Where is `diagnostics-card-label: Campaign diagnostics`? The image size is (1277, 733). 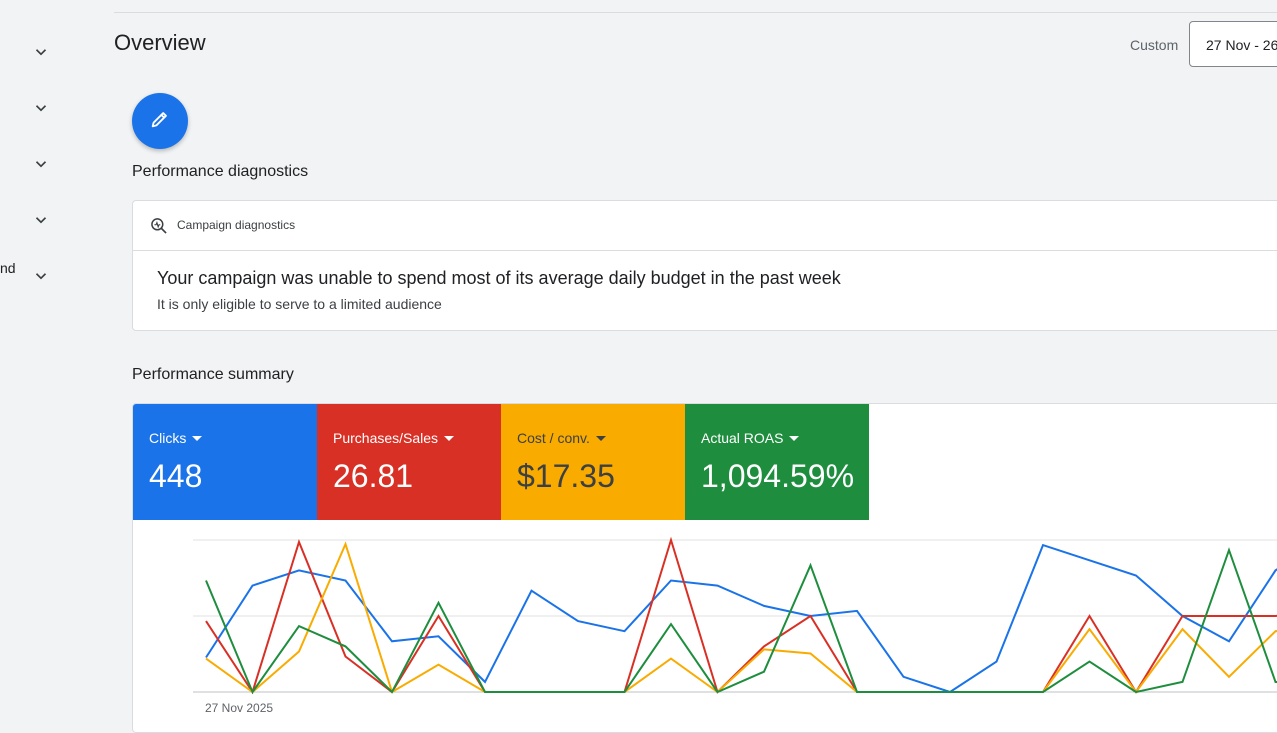
diagnostics-card-label: Campaign diagnostics is located at coordinates (236, 225).